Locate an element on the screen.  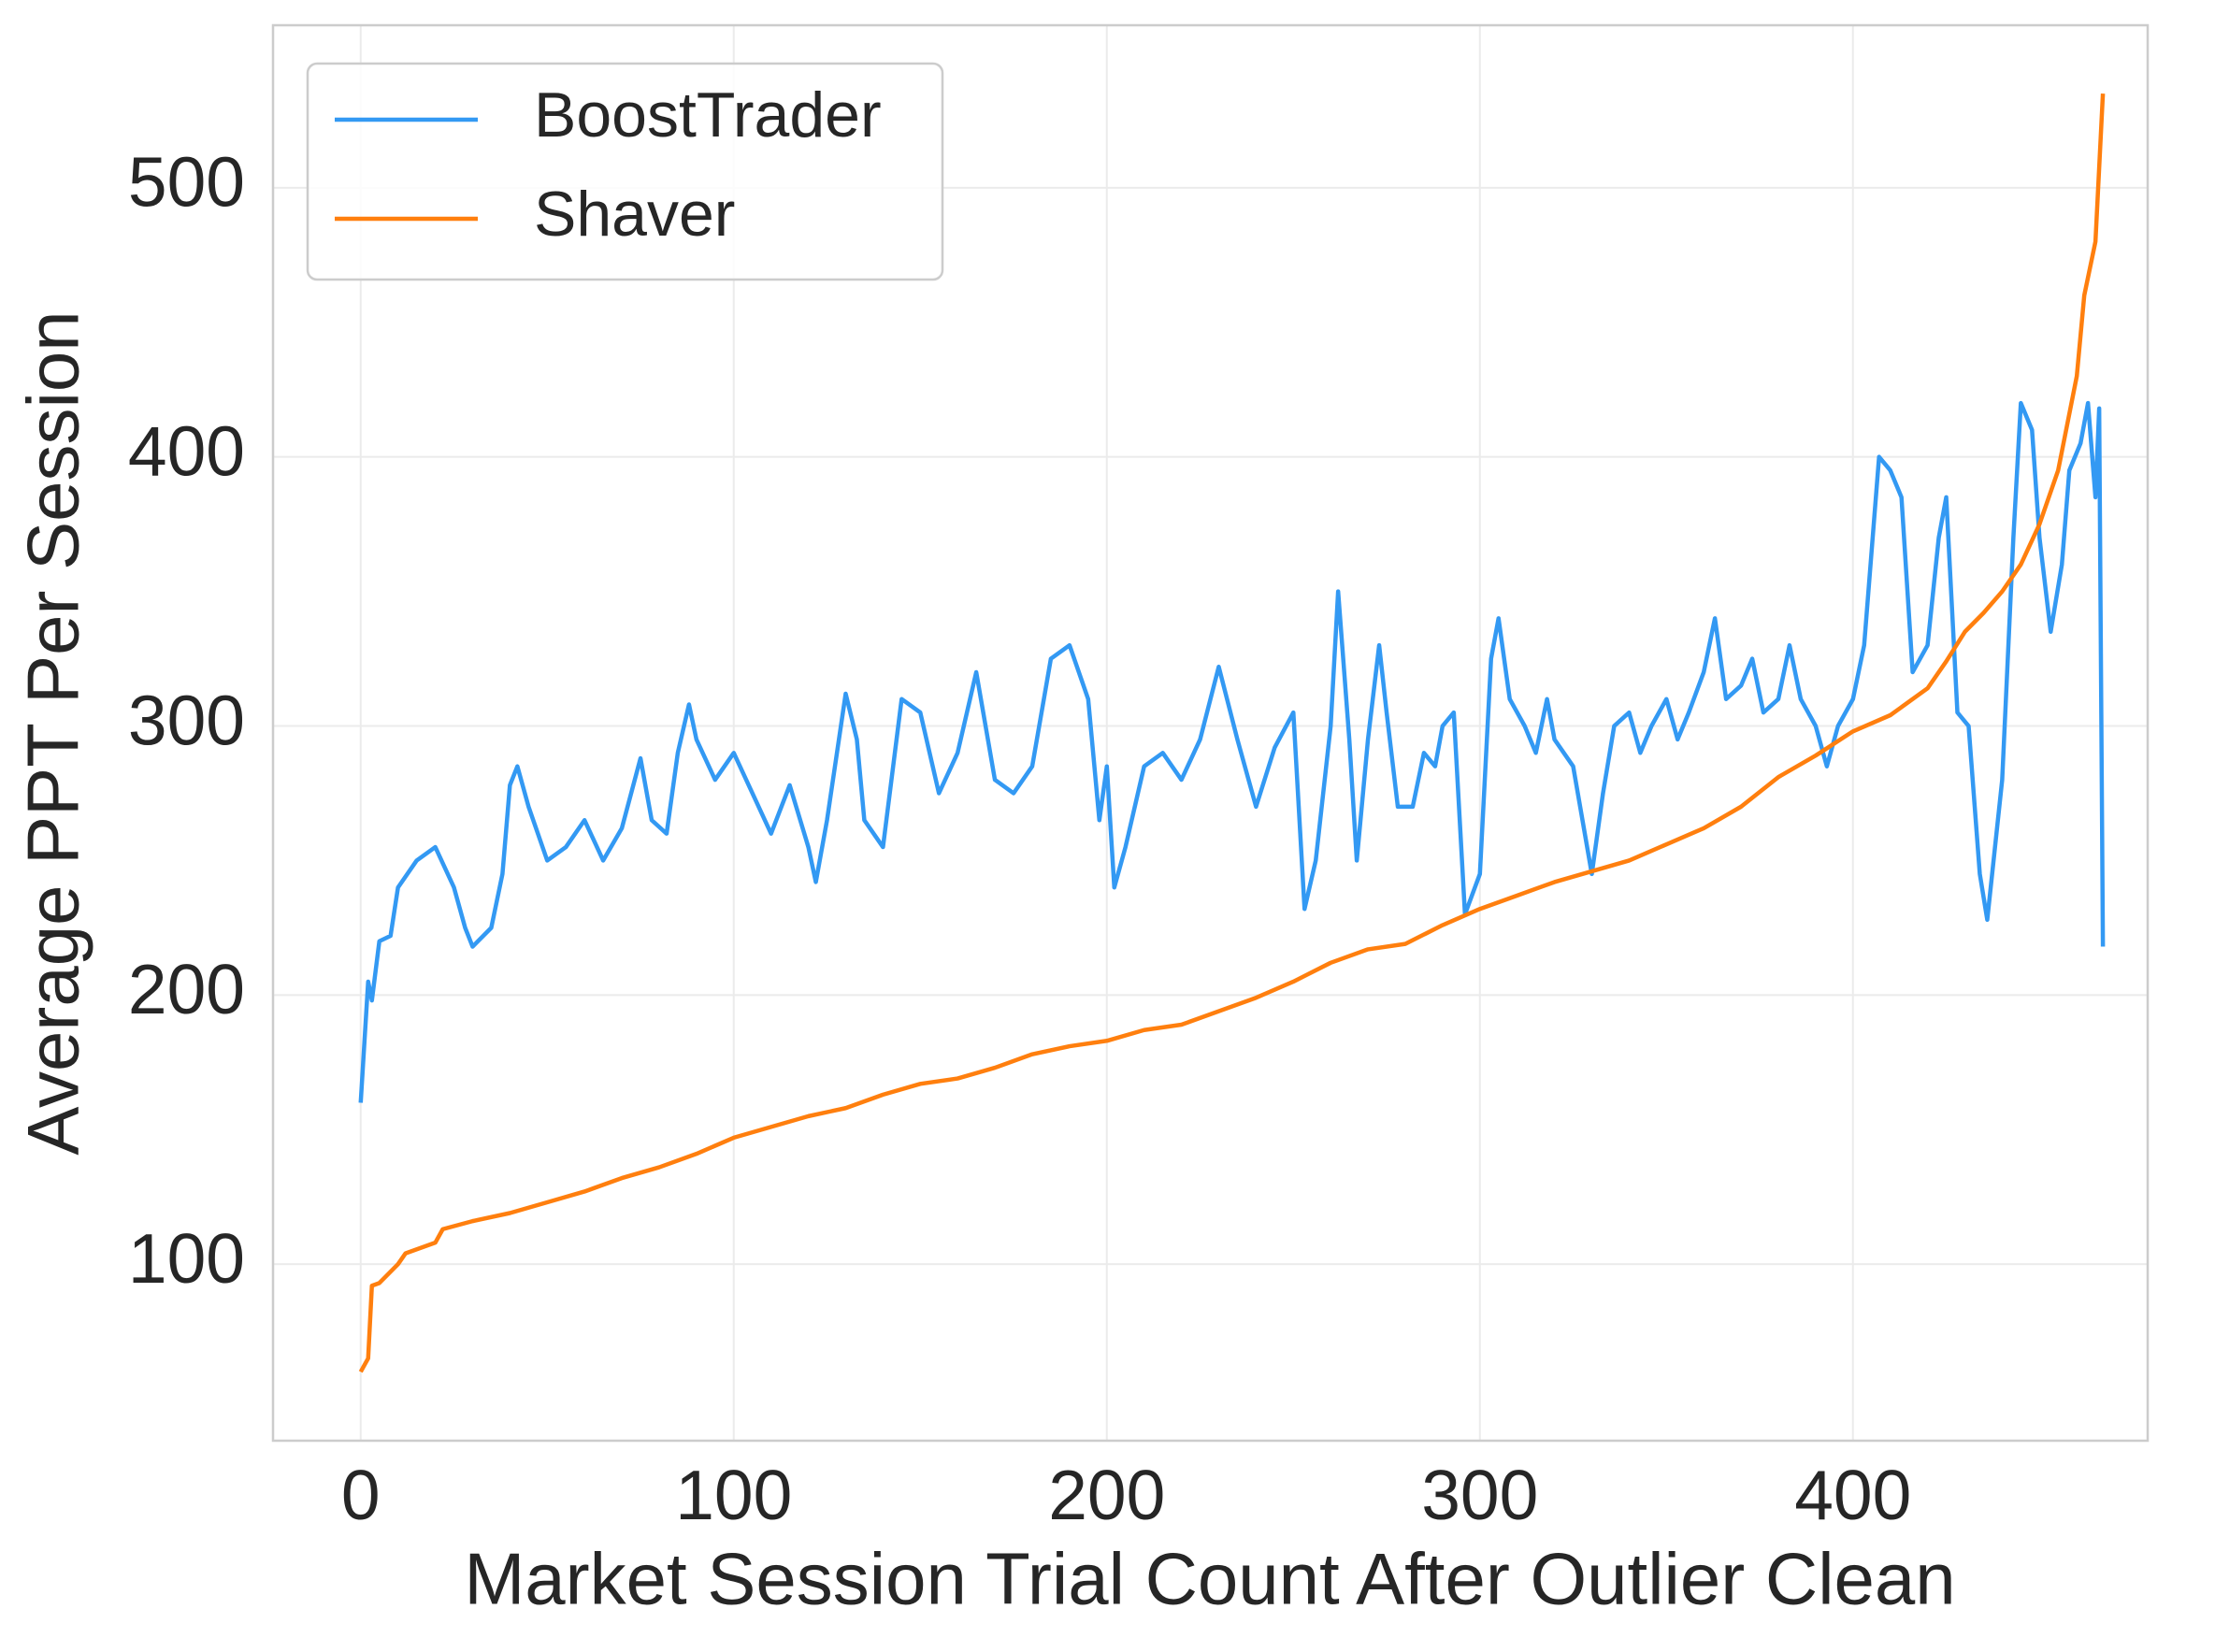
x-tick-label: 100 is located at coordinates (733, 1495).